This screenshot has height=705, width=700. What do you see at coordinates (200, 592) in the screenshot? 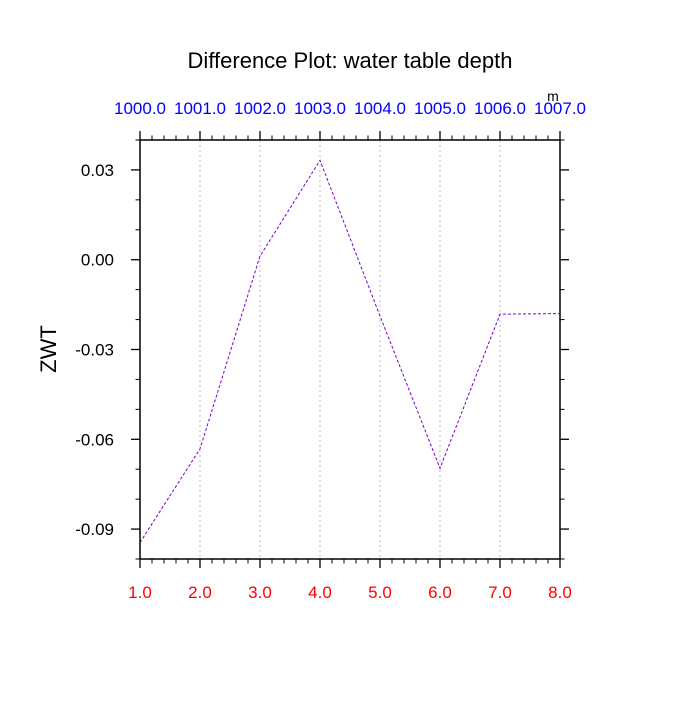
I see `x-tick-label: 2.0` at bounding box center [200, 592].